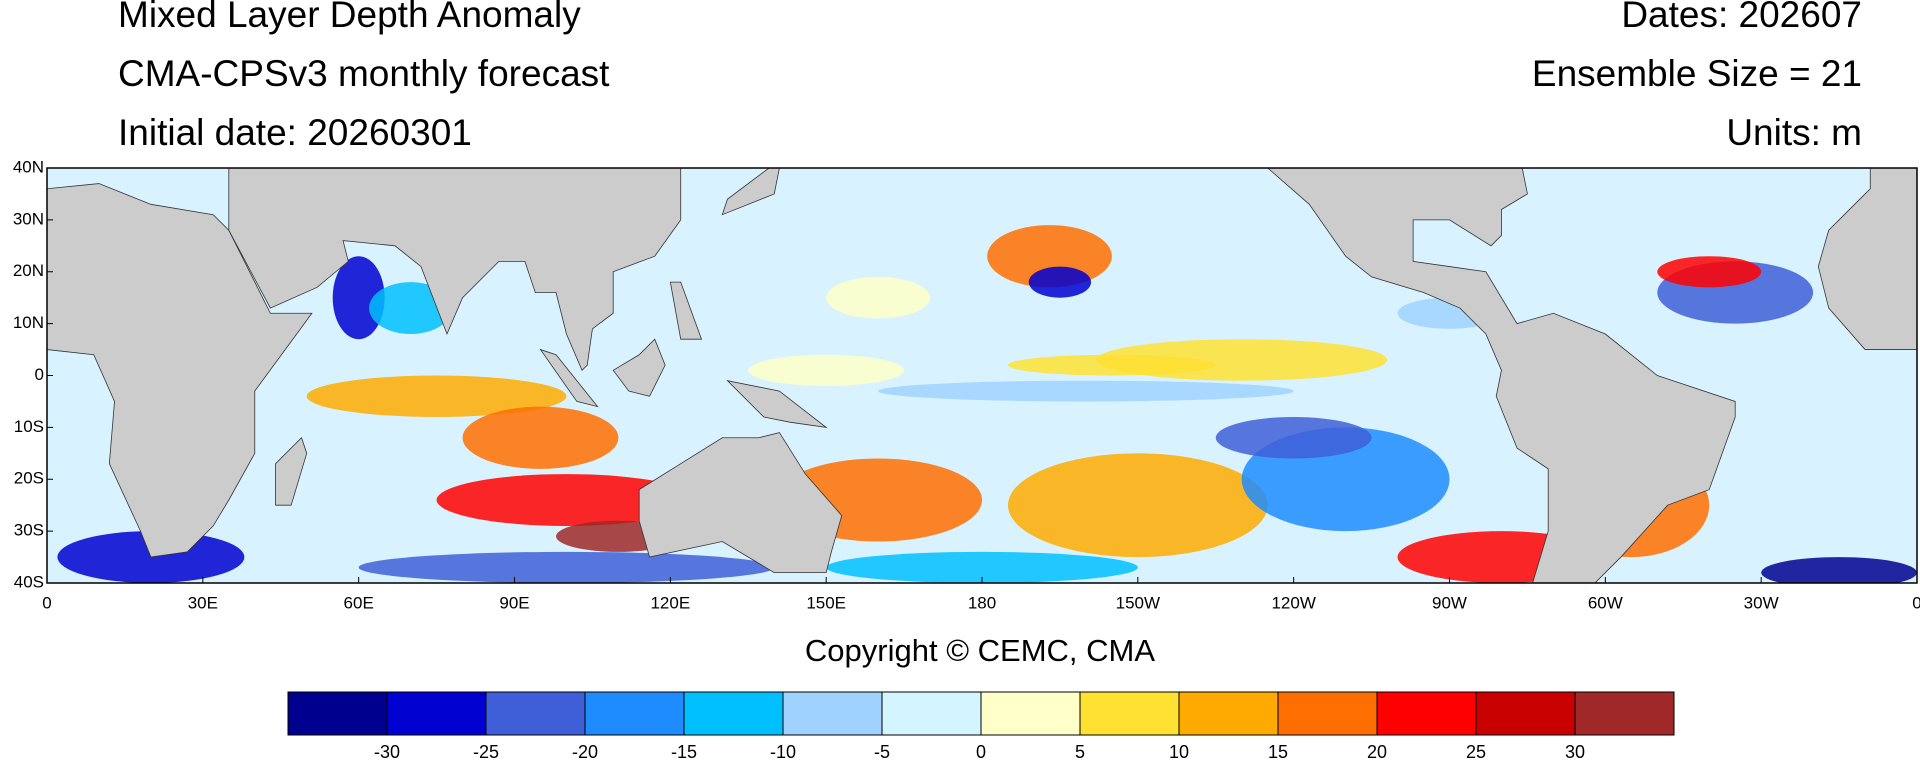 This screenshot has width=1920, height=762. What do you see at coordinates (980, 650) in the screenshot?
I see `copyright: Copyright © CEMC, CMA` at bounding box center [980, 650].